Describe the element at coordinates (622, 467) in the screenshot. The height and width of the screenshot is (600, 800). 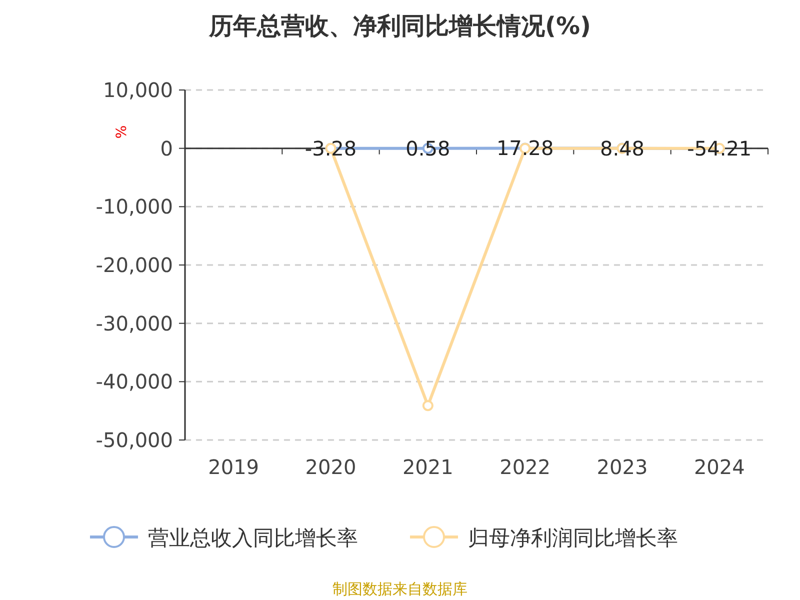
I see `x-tick-label: 2023` at that location.